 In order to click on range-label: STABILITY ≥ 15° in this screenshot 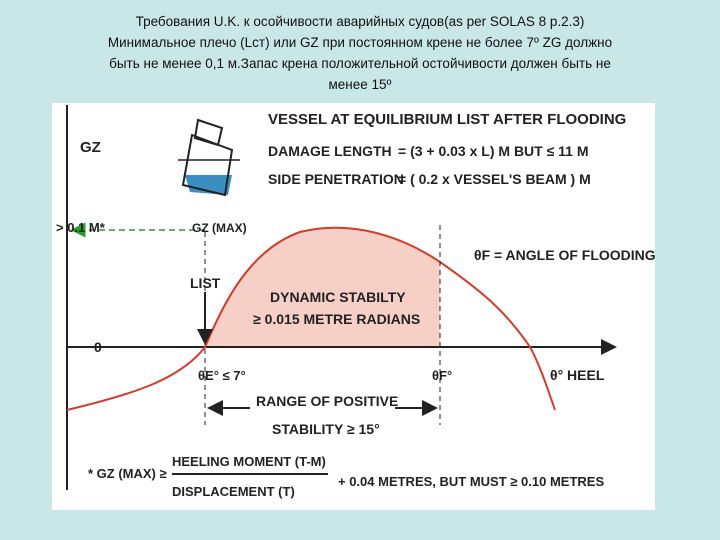, I will do `click(326, 429)`.